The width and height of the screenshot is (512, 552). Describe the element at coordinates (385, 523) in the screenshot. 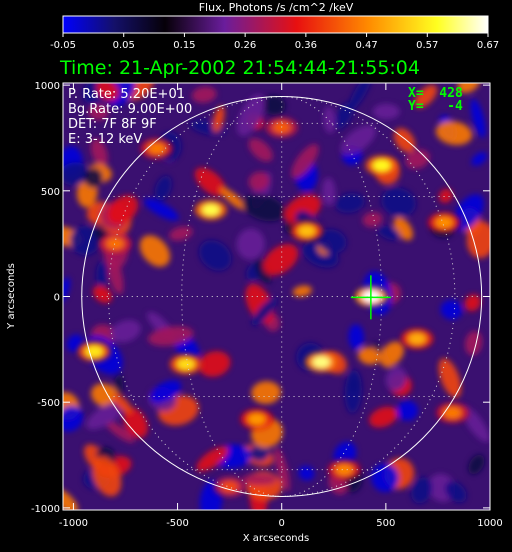

I see `x-tick-label: 500` at that location.